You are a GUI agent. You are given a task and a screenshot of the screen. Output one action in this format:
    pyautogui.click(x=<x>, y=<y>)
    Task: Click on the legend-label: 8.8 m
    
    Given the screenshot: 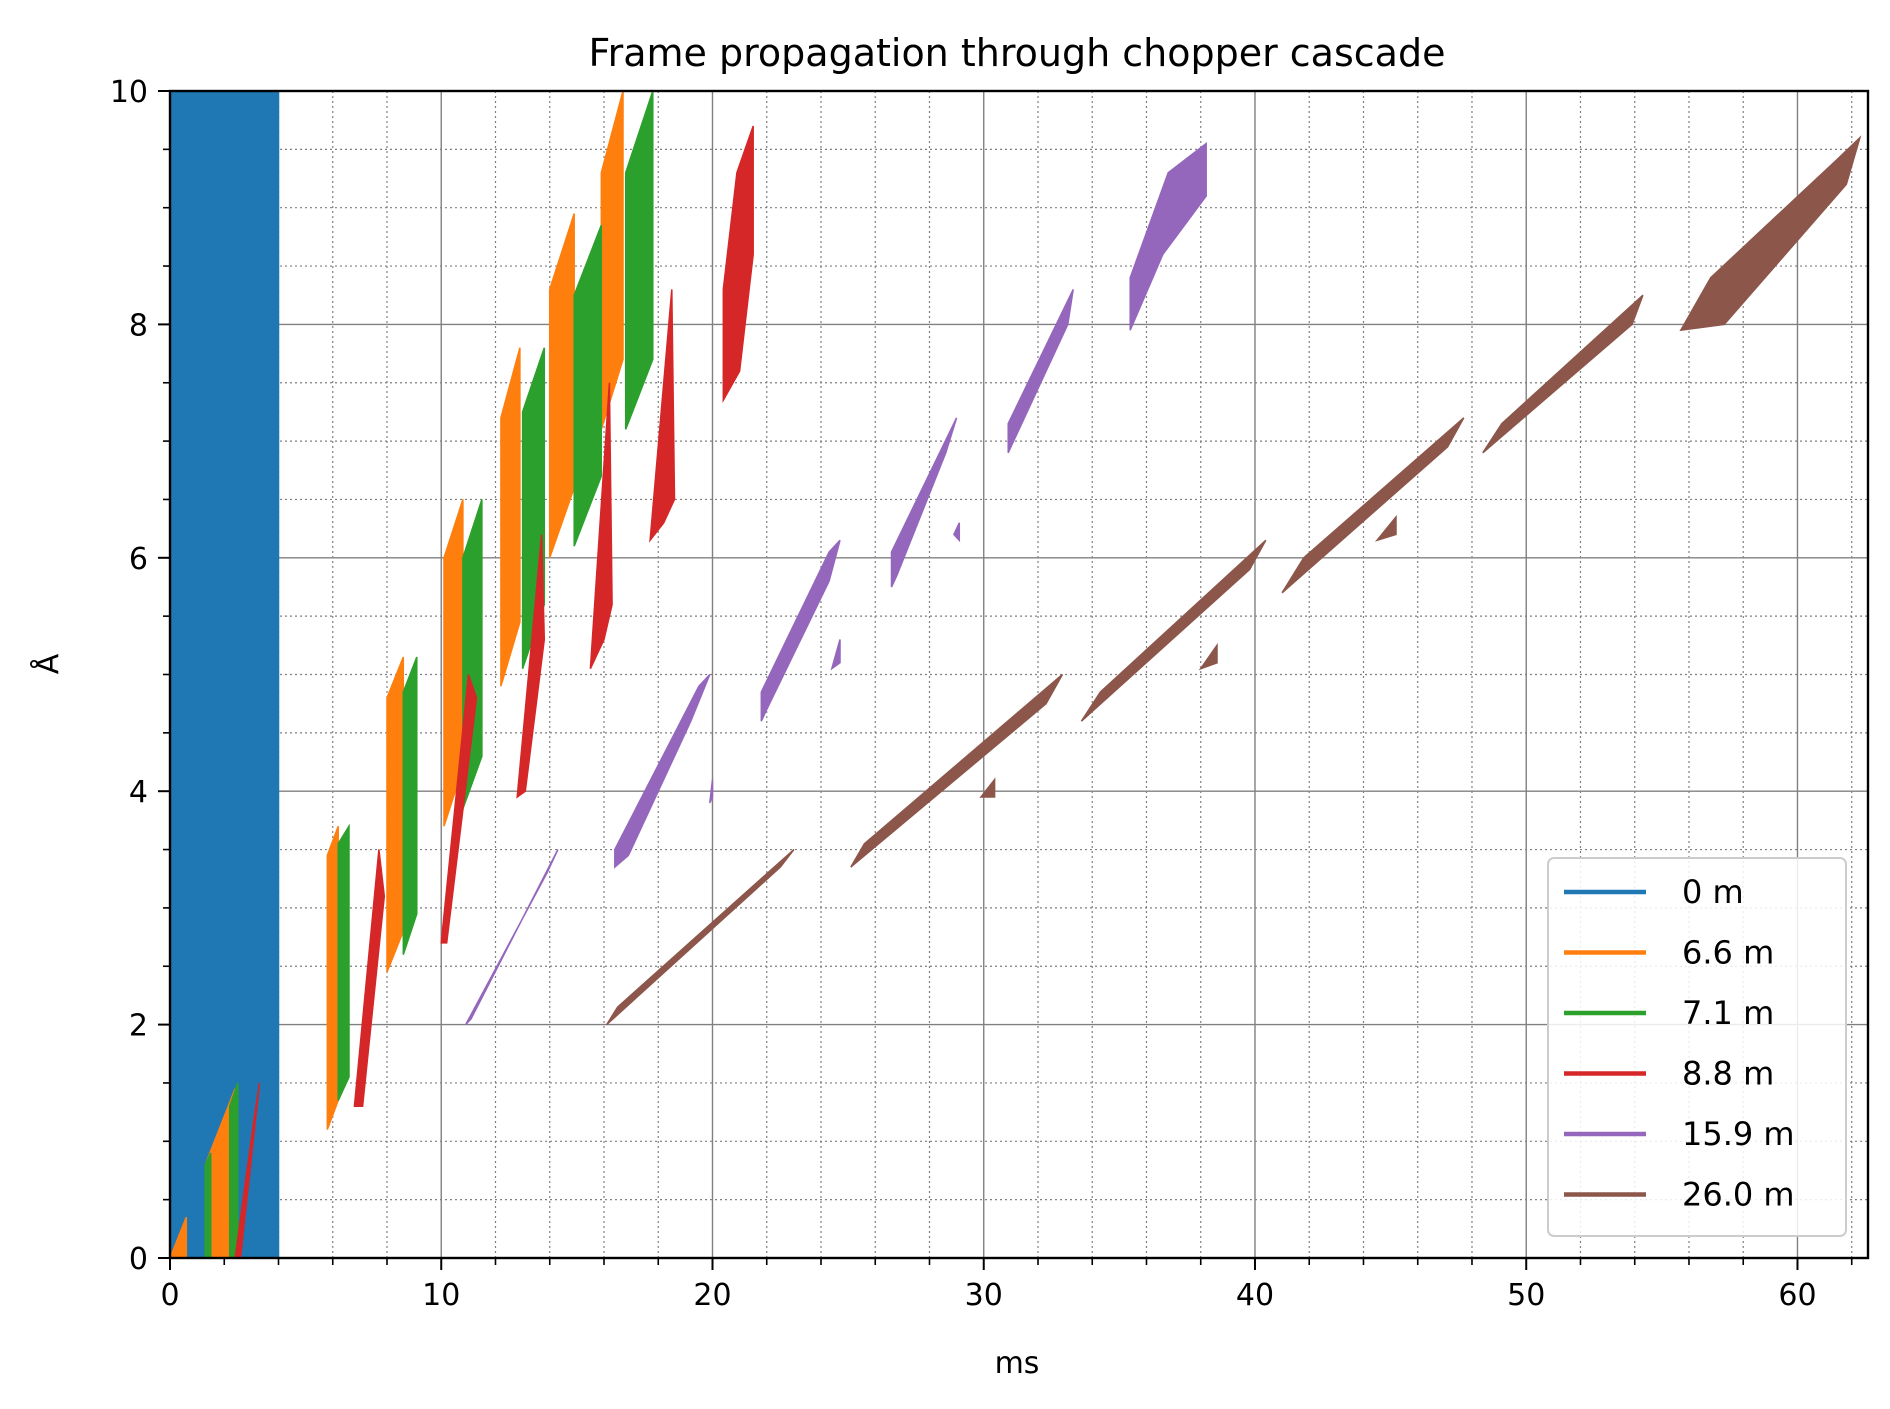 What is the action you would take?
    pyautogui.click(x=1728, y=1074)
    